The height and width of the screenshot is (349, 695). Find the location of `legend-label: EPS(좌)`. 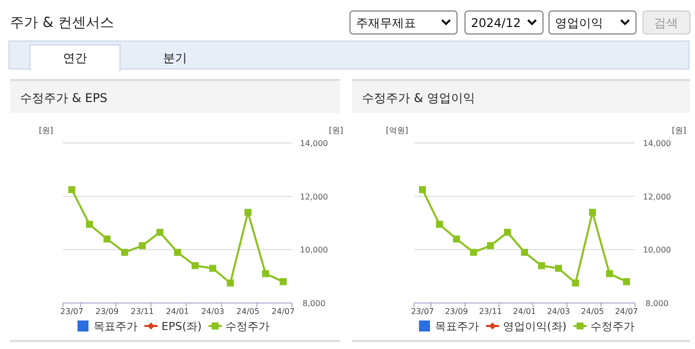

legend-label: EPS(좌) is located at coordinates (182, 326).